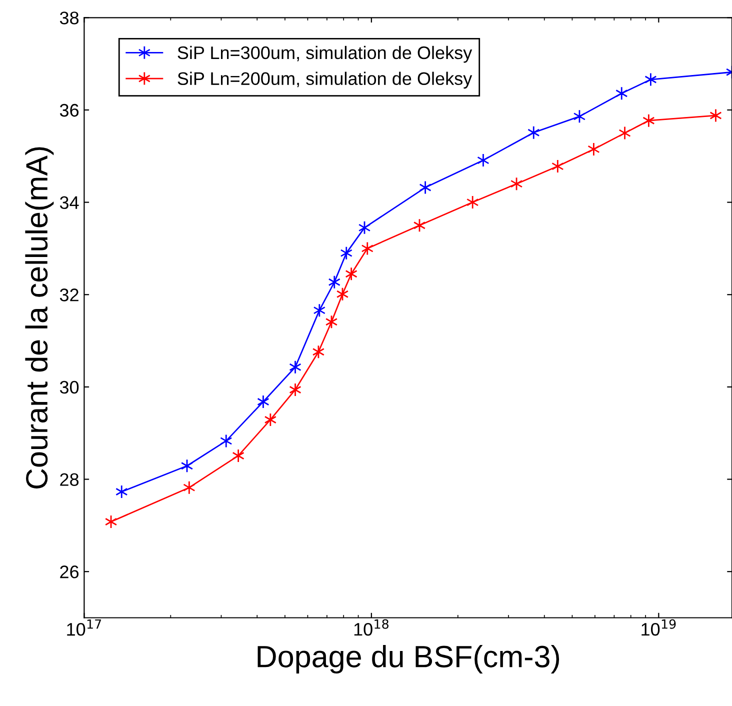 Image resolution: width=732 pixels, height=706 pixels. I want to click on x-tick-label: 10$^{19}$, so click(659, 627).